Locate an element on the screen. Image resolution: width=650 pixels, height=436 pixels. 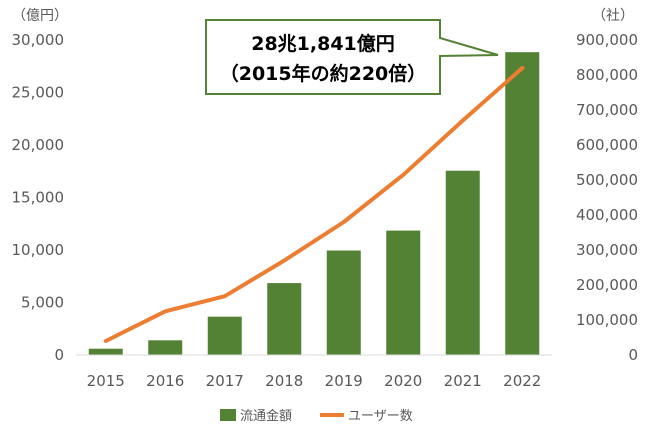
left-tick-label: 0 is located at coordinates (59, 355).